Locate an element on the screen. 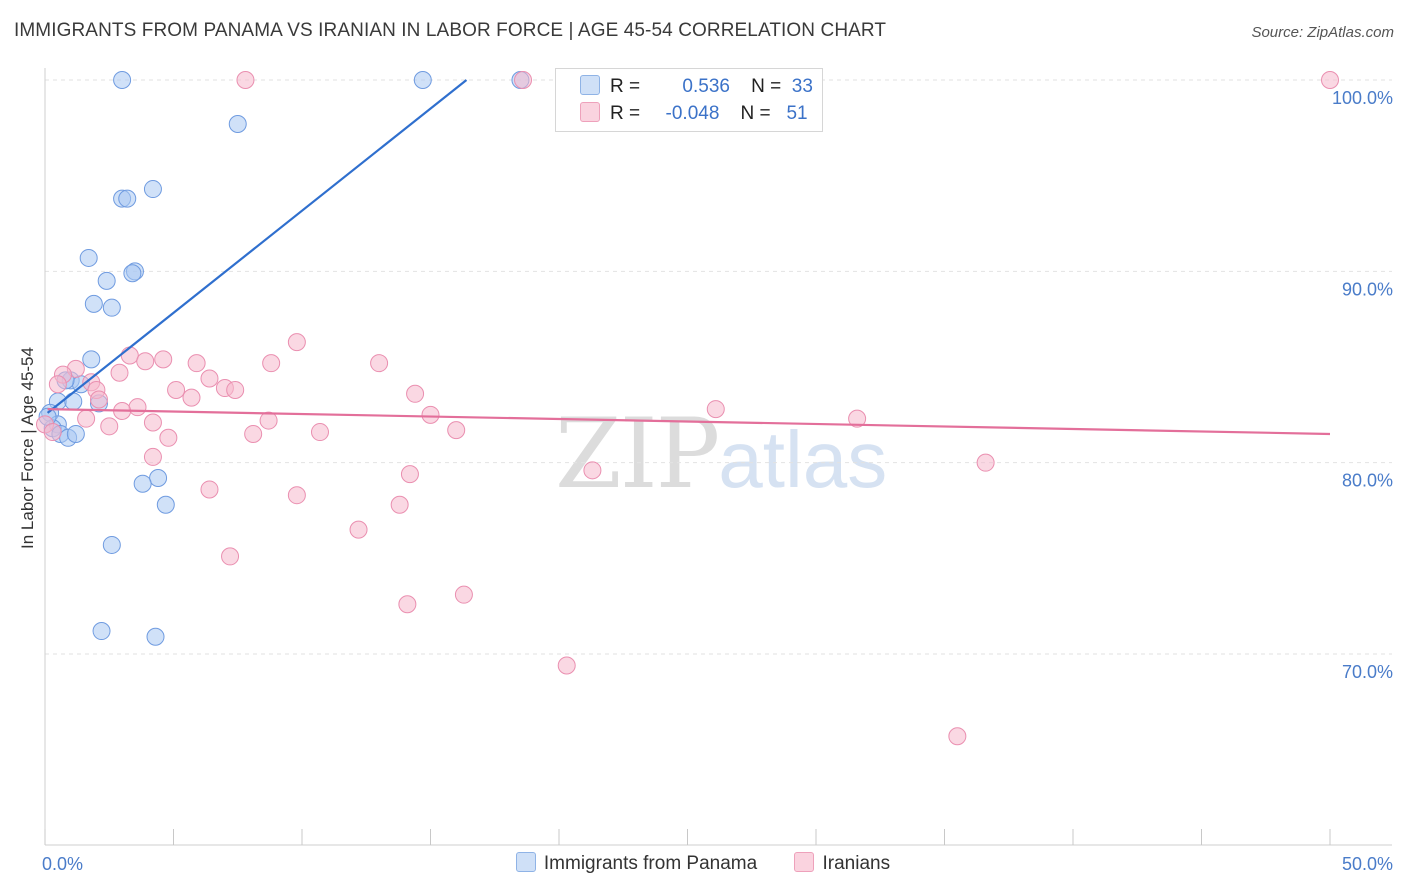 The image size is (1406, 892). trend-line-panama is located at coordinates (257, 246).